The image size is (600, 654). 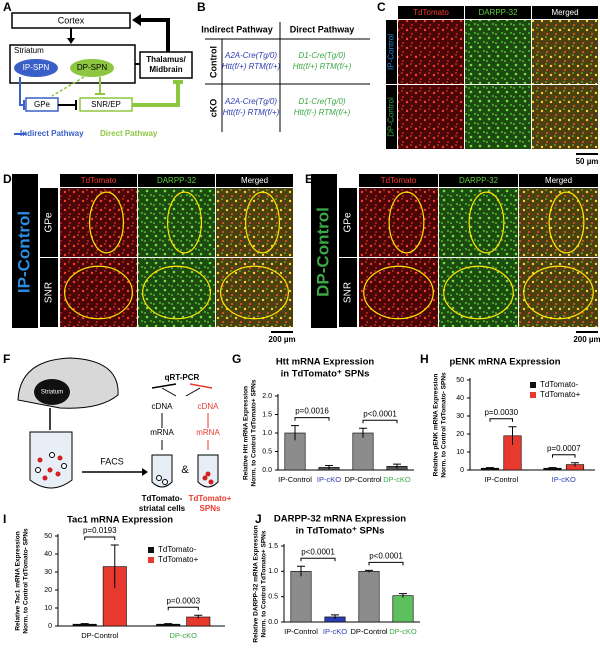 What do you see at coordinates (120, 520) in the screenshot?
I see `chart-title: Tac1 mRNA Expression` at bounding box center [120, 520].